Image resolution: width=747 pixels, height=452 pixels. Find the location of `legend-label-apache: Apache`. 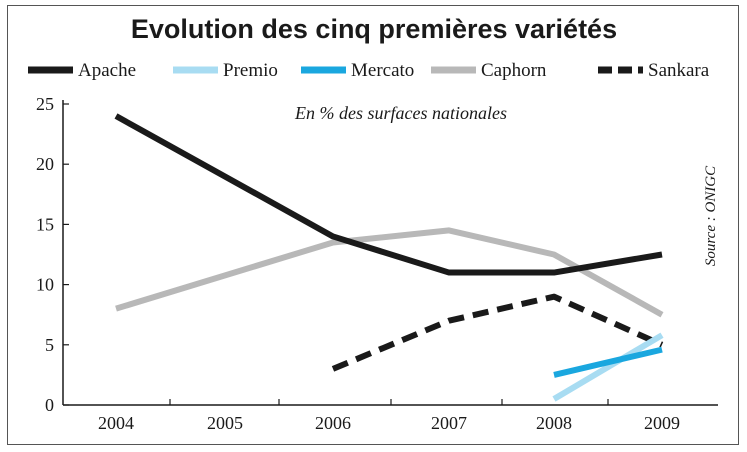

legend-label-apache: Apache is located at coordinates (107, 70).